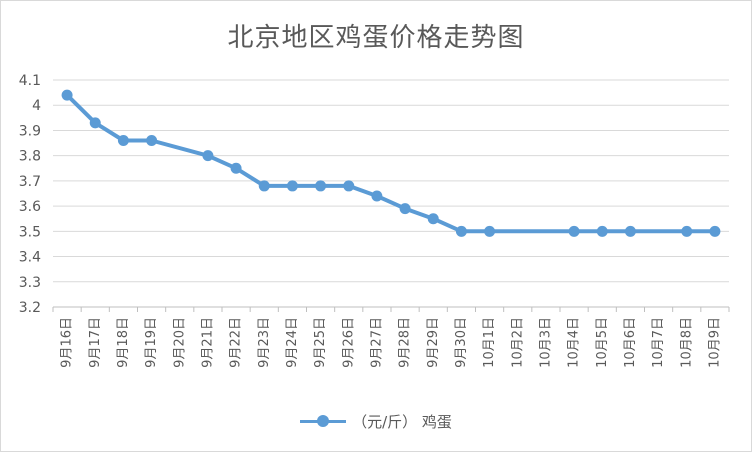 This screenshot has width=752, height=452. I want to click on chart-legend: （元/斤） 鸡蛋, so click(376, 421).